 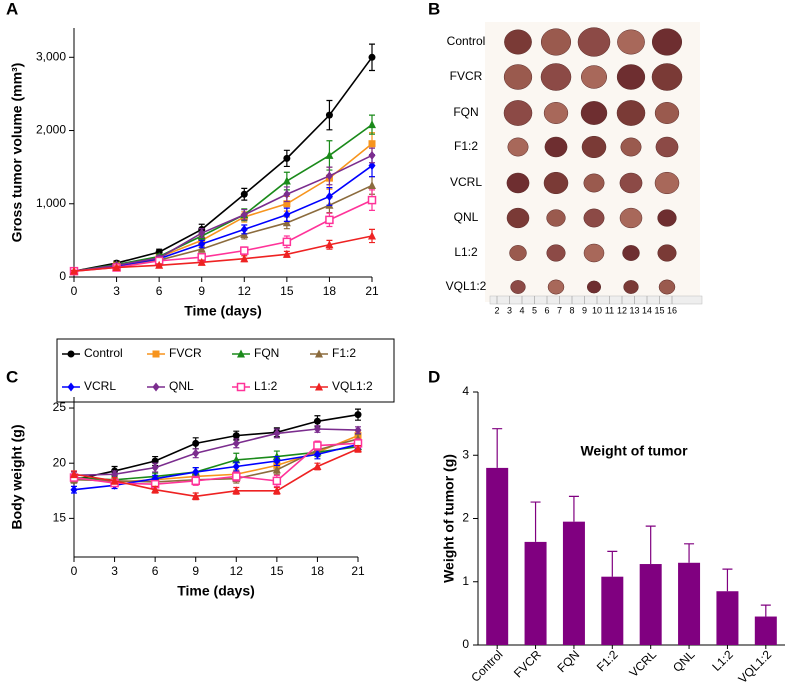 I want to click on y-tick-label: 1, so click(x=465, y=581).